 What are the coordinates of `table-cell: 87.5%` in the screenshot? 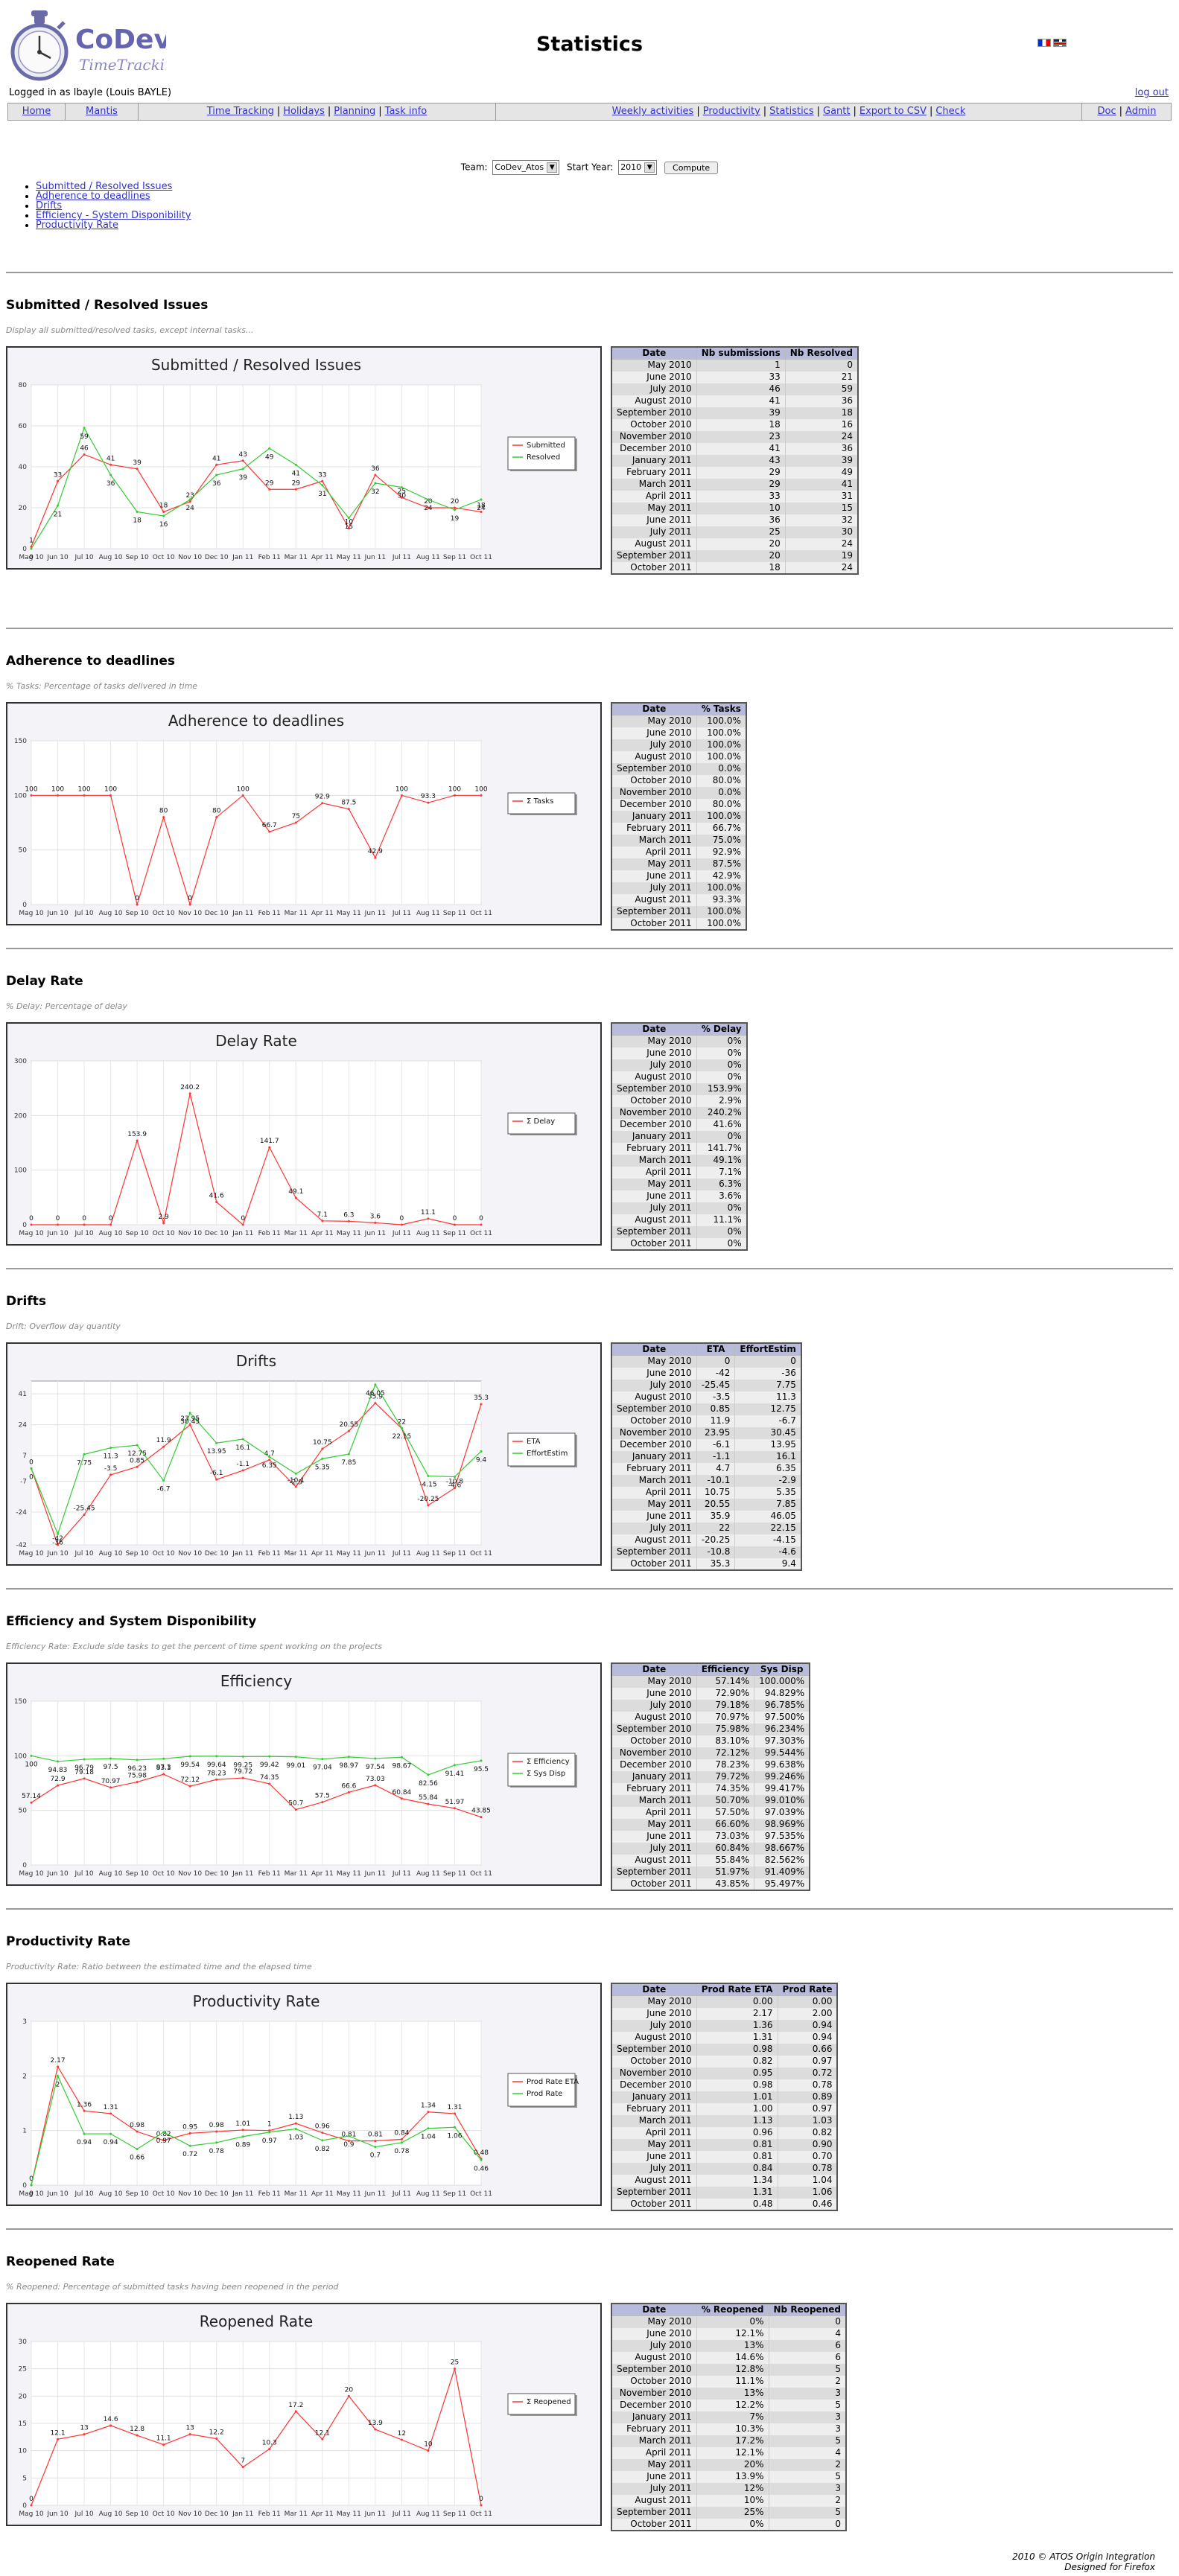 It's located at (721, 864).